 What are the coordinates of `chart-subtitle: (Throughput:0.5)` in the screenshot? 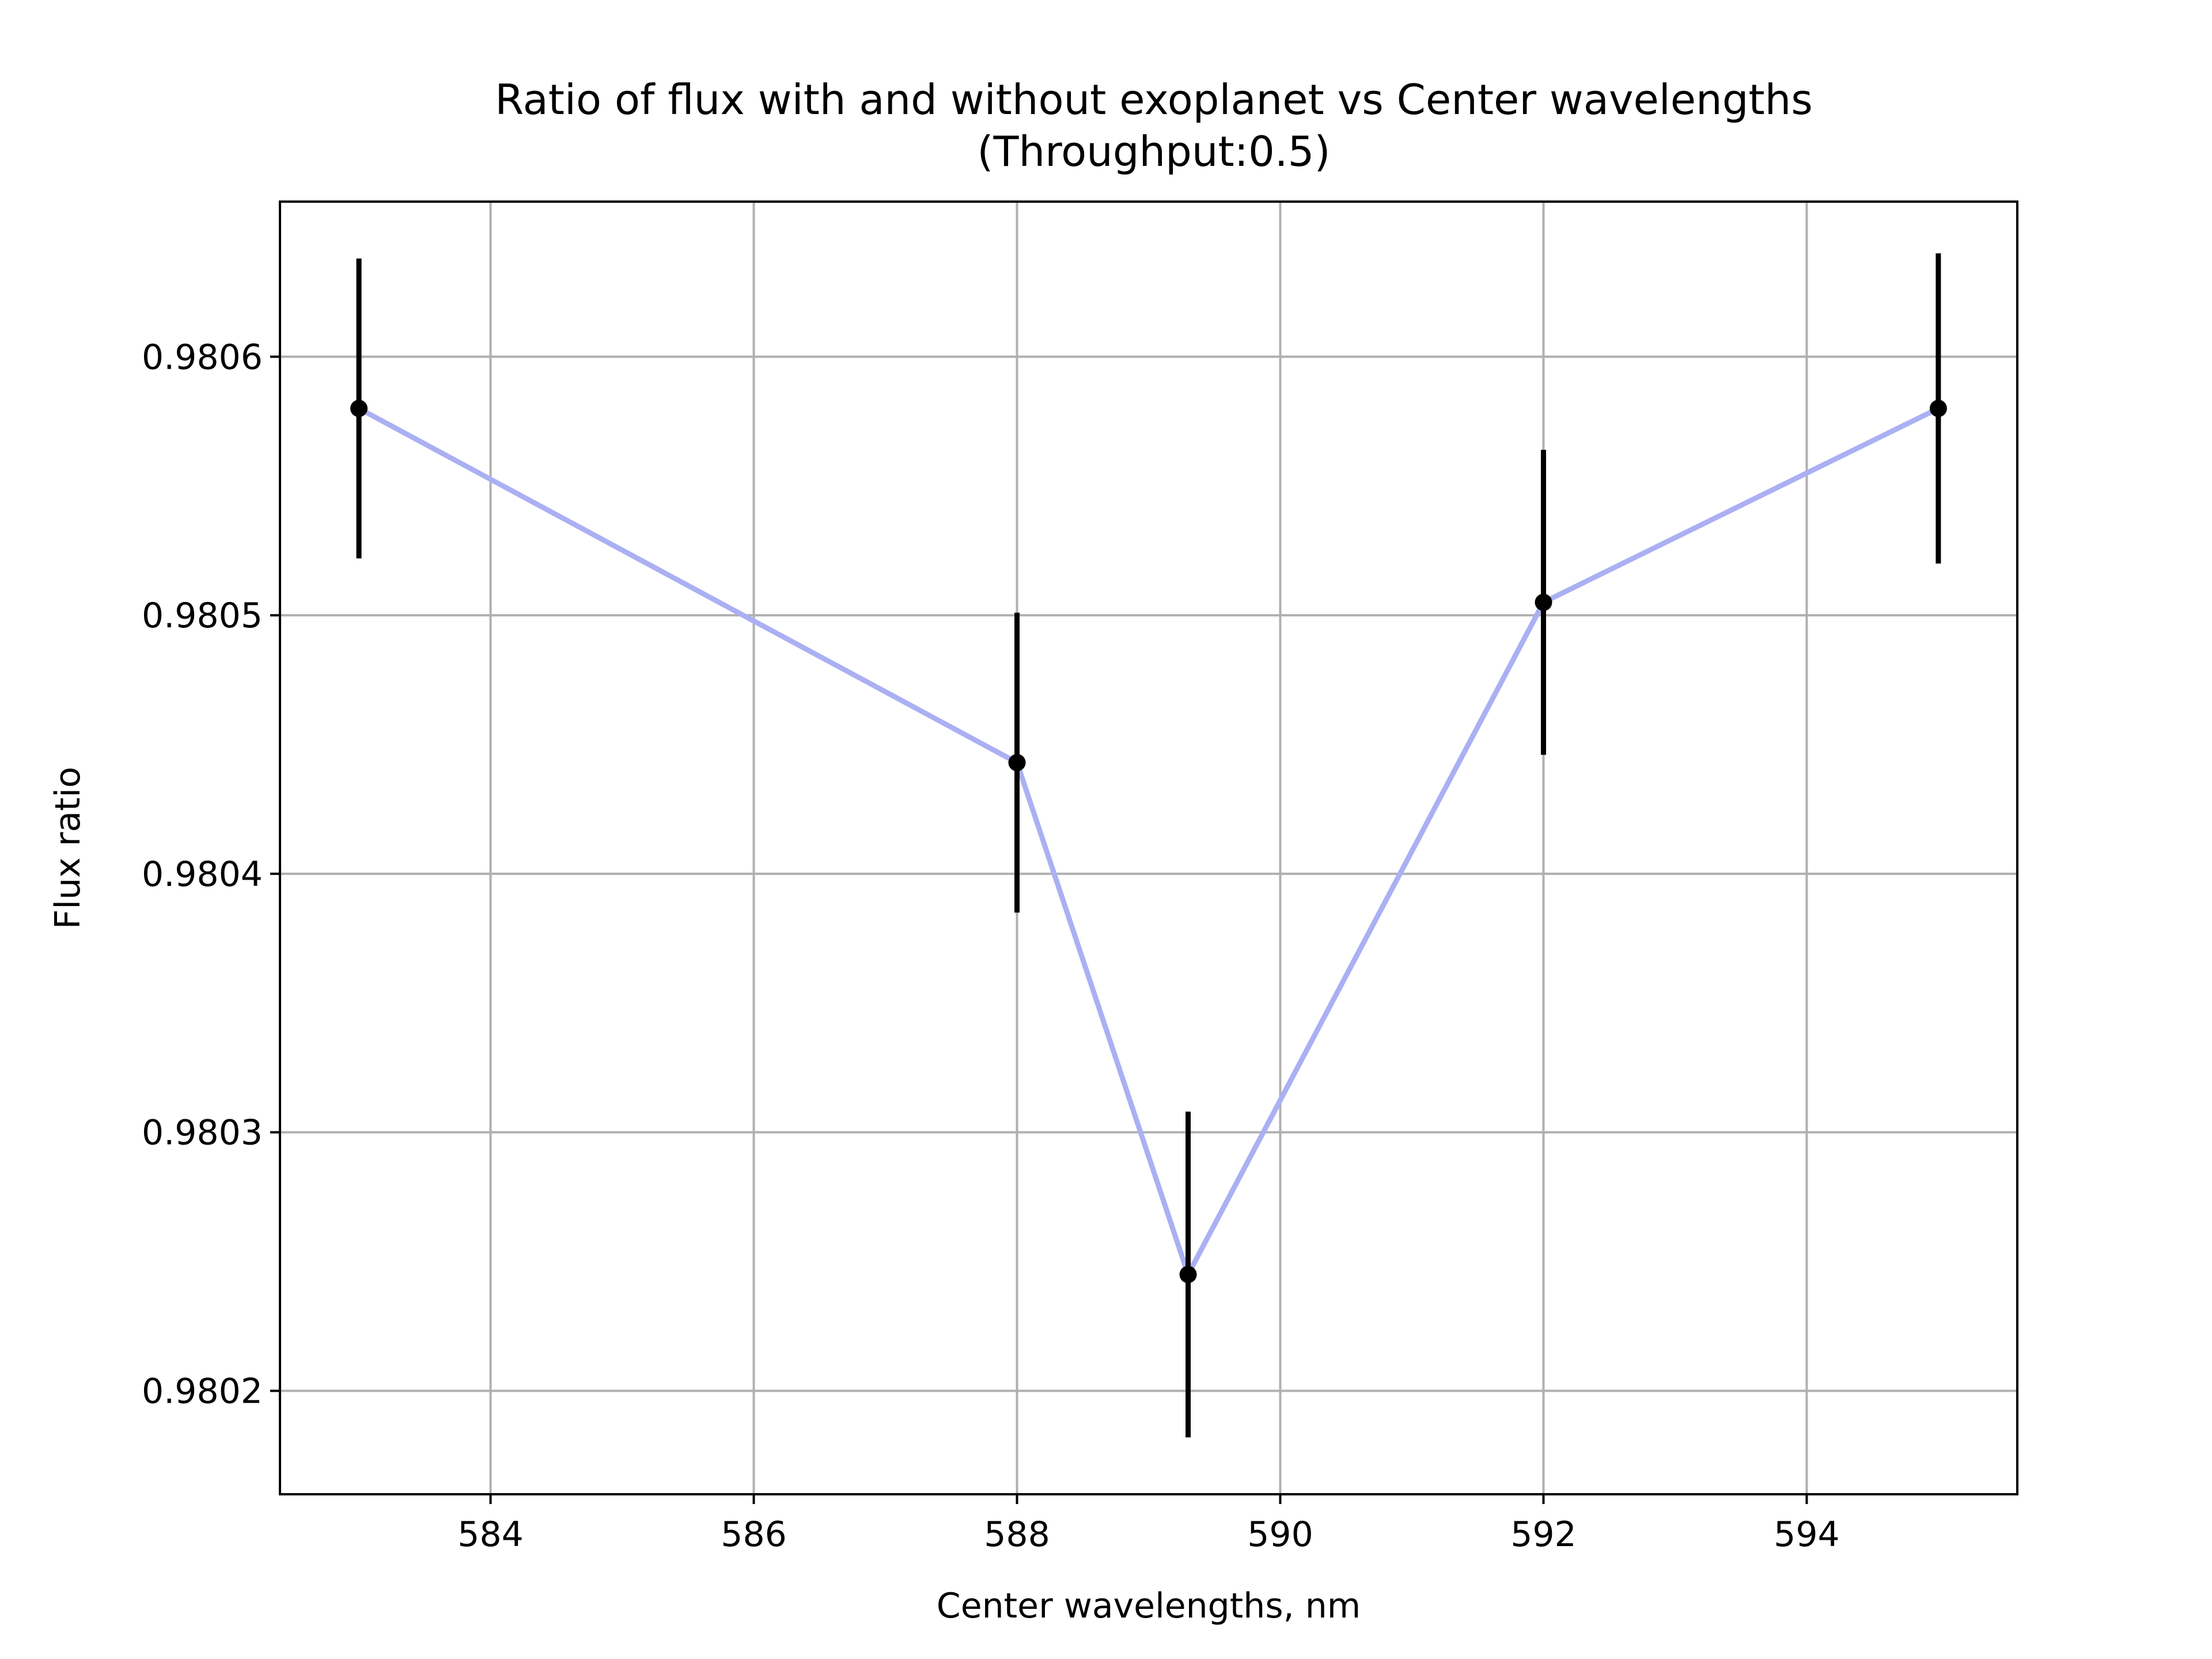 It's located at (1153, 151).